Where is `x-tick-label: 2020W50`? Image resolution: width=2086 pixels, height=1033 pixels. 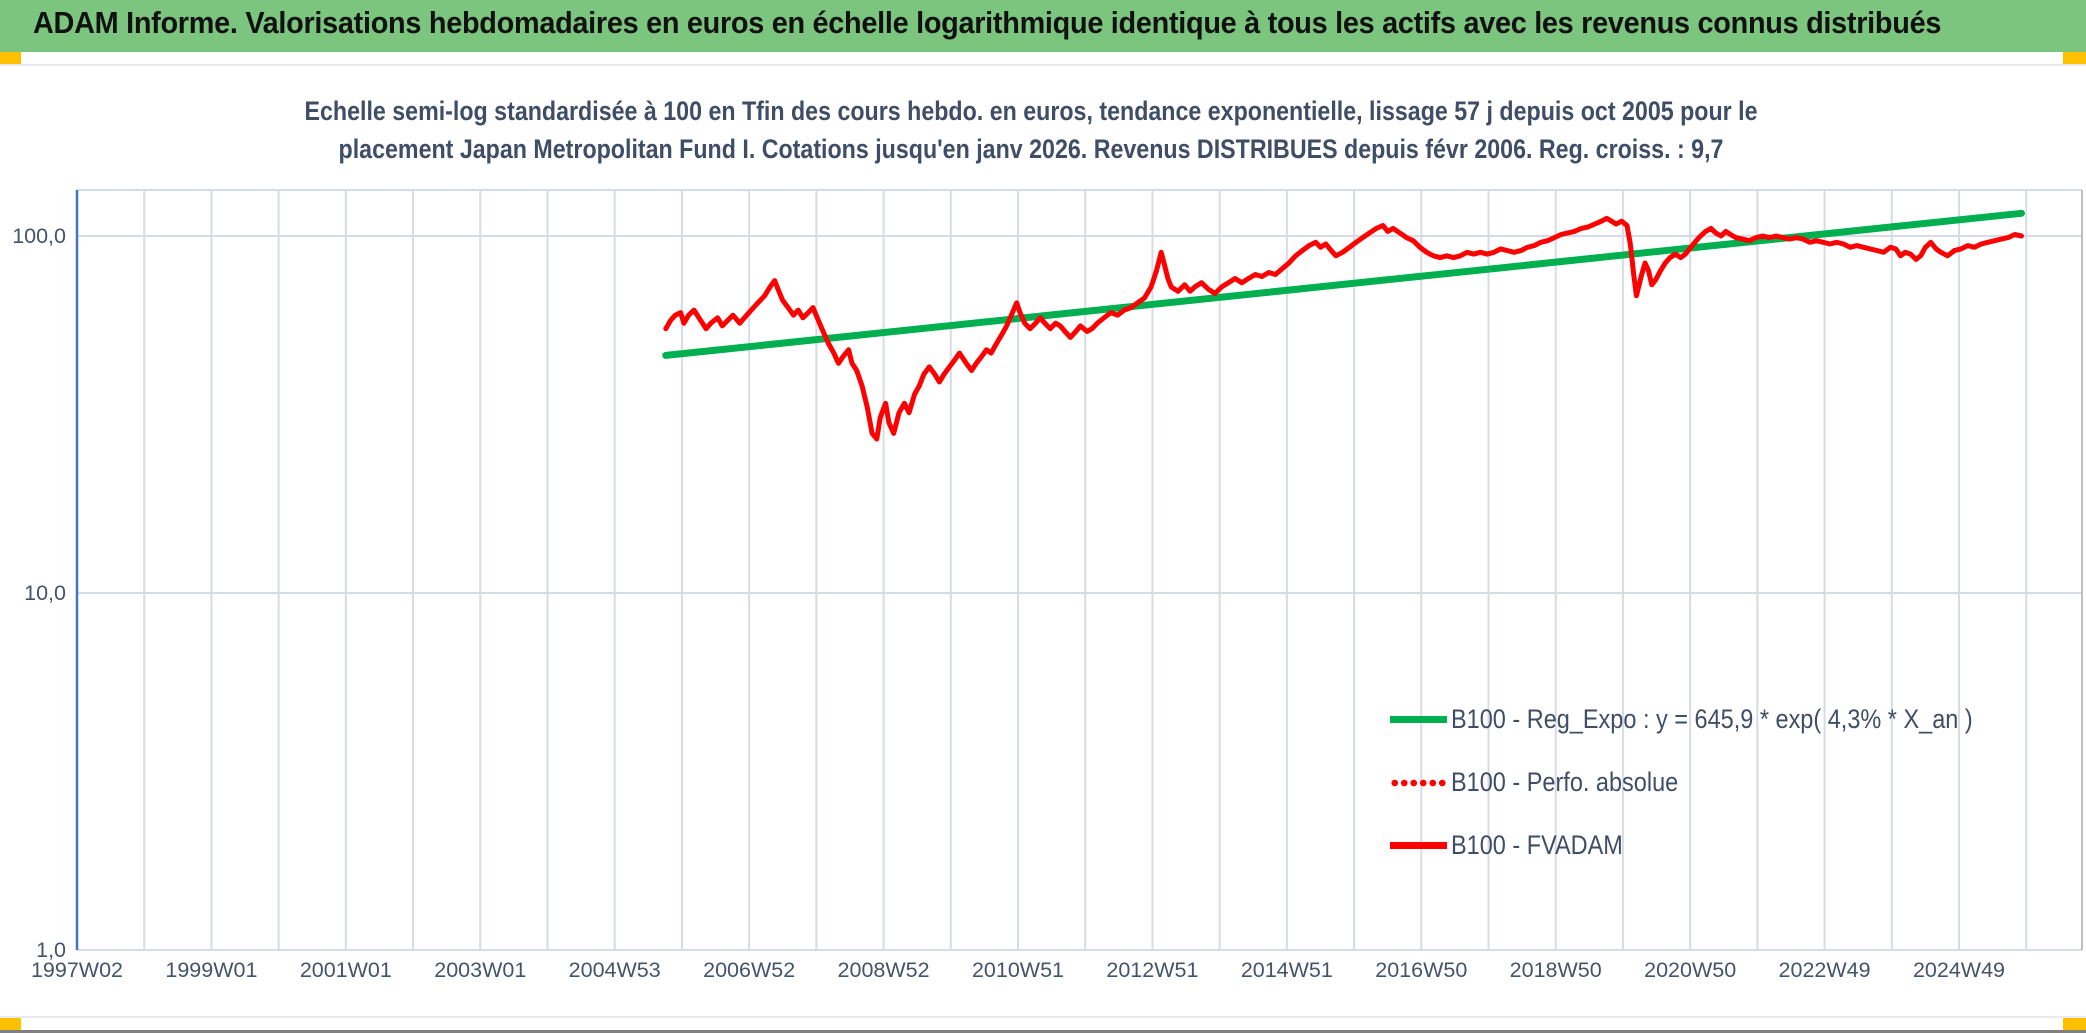
x-tick-label: 2020W50 is located at coordinates (1690, 970).